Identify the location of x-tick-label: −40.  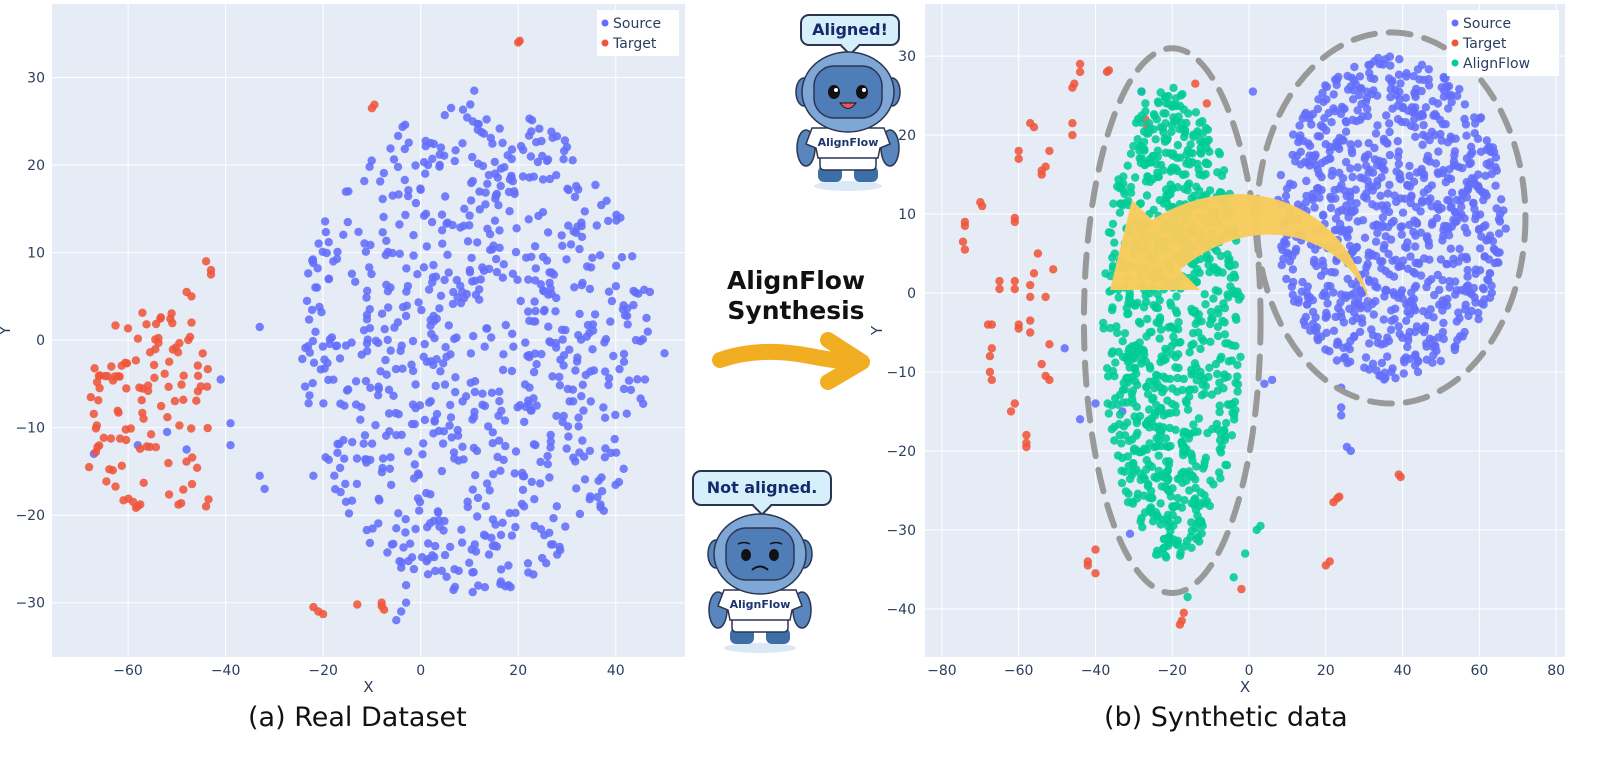
(226, 671).